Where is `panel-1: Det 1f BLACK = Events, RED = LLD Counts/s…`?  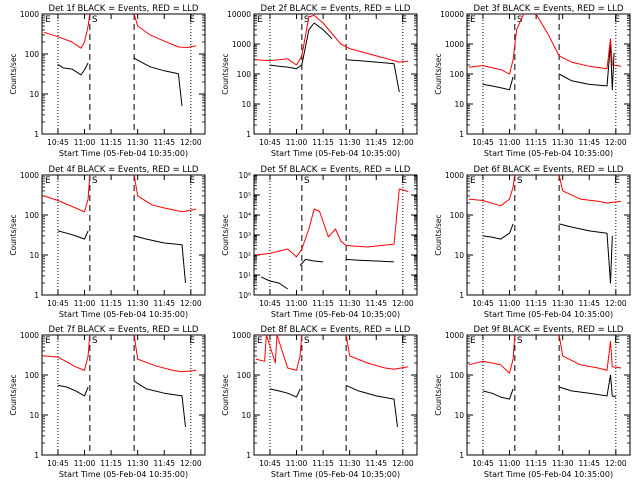
panel-1: Det 1f BLACK = Events, RED = LLD Counts/s… is located at coordinates (107, 81).